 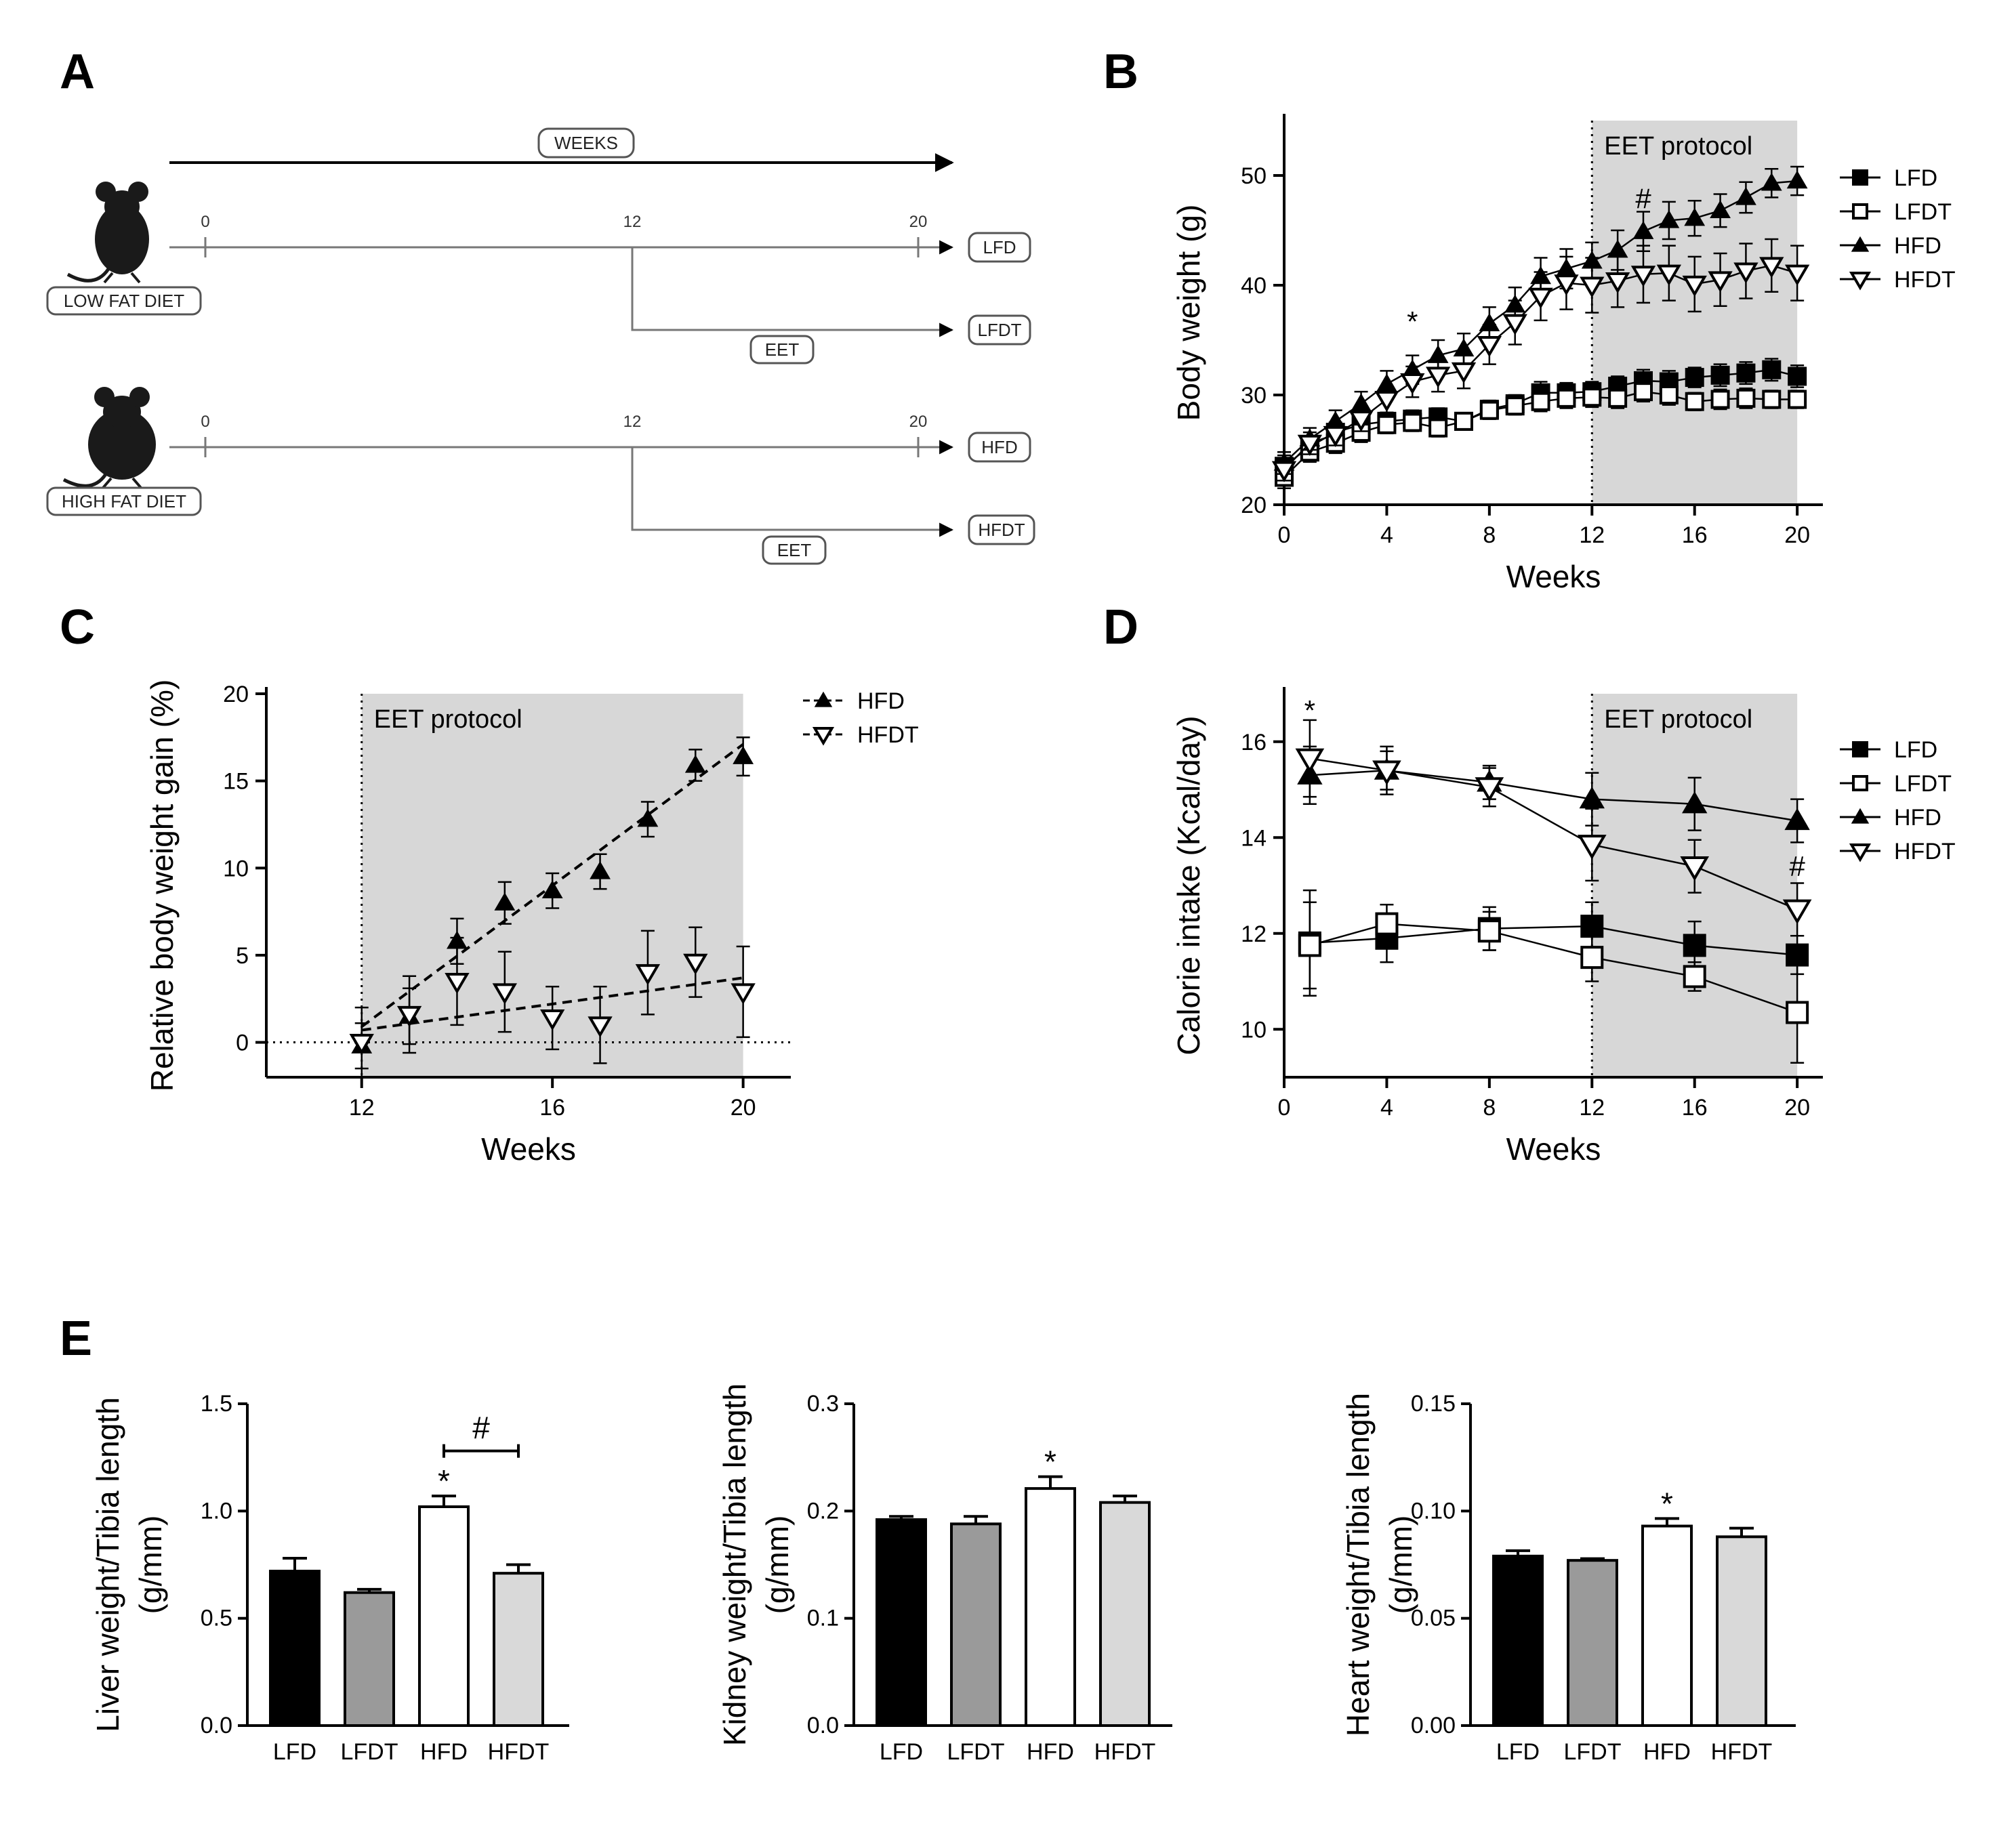 What do you see at coordinates (1915, 178) in the screenshot?
I see `legend-label: LFD` at bounding box center [1915, 178].